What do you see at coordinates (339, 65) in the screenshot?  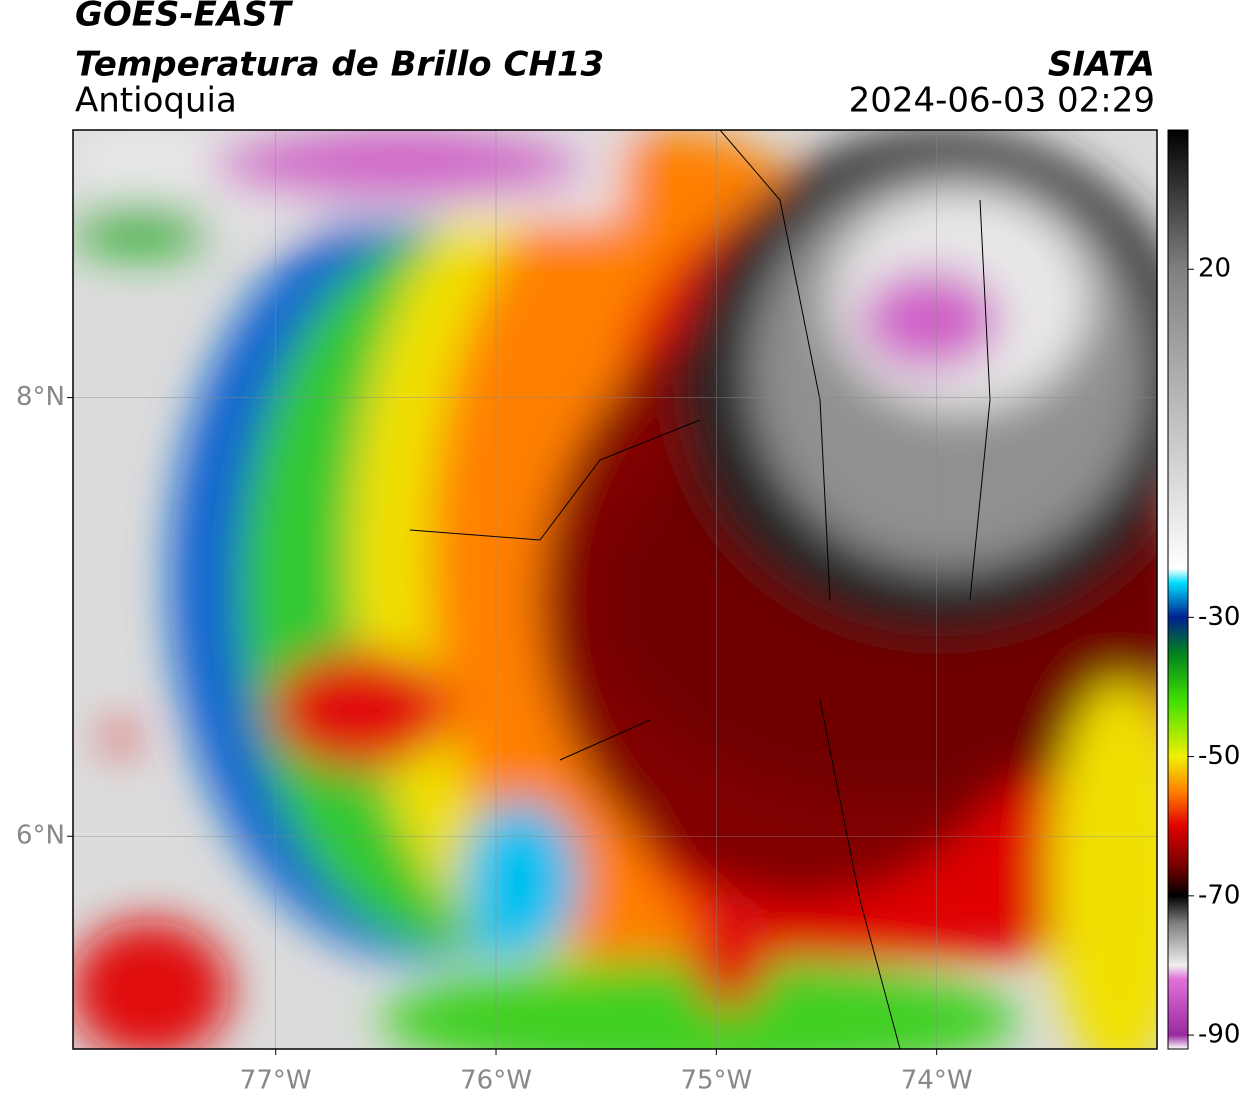 I see `subtitle: Temperatura de Brillo CH13` at bounding box center [339, 65].